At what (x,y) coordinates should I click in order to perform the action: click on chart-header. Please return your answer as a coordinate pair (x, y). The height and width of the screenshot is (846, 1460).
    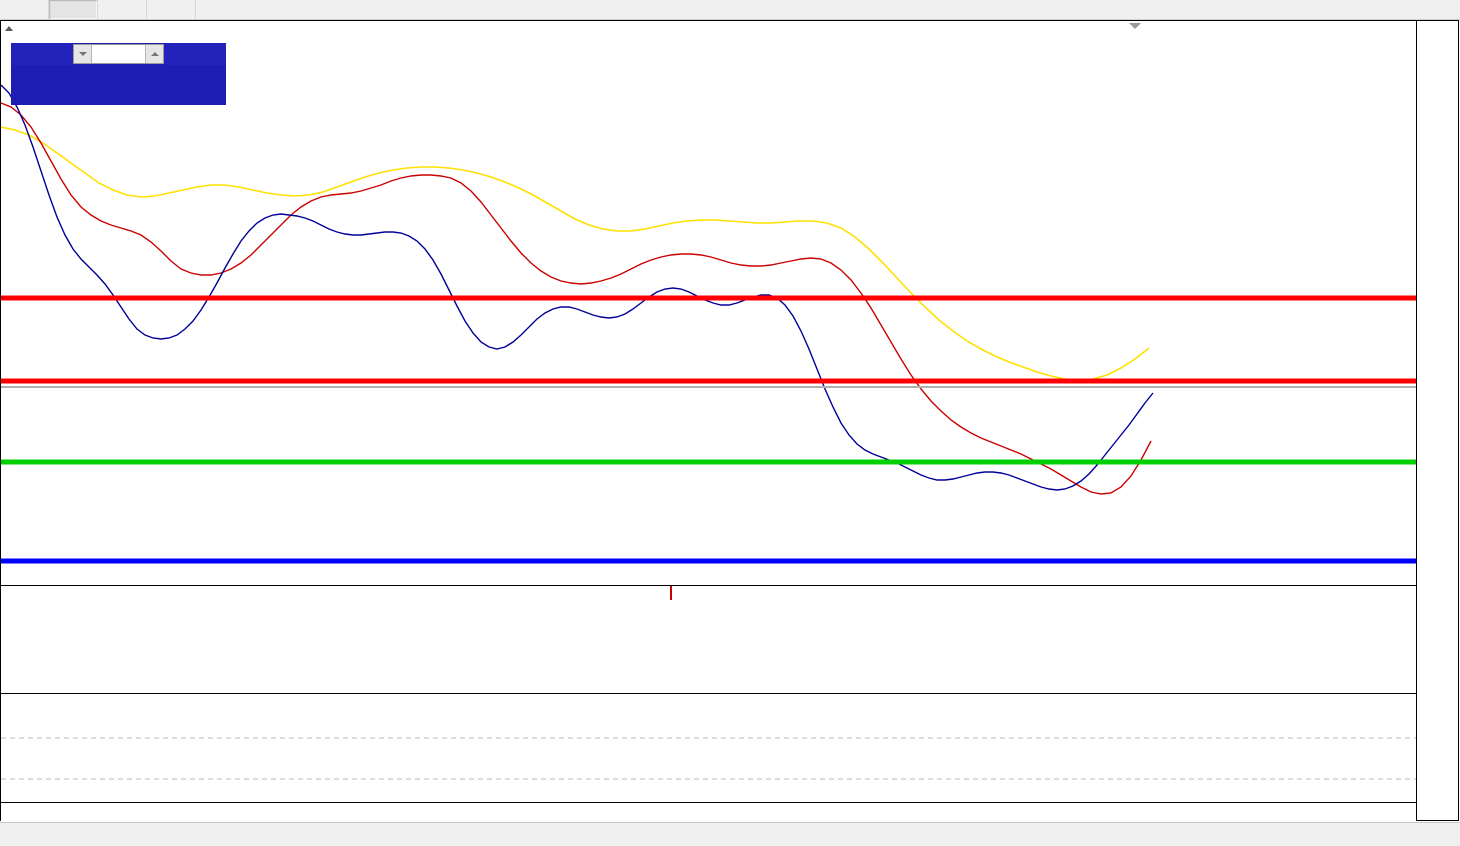
    Looking at the image, I should click on (729, 28).